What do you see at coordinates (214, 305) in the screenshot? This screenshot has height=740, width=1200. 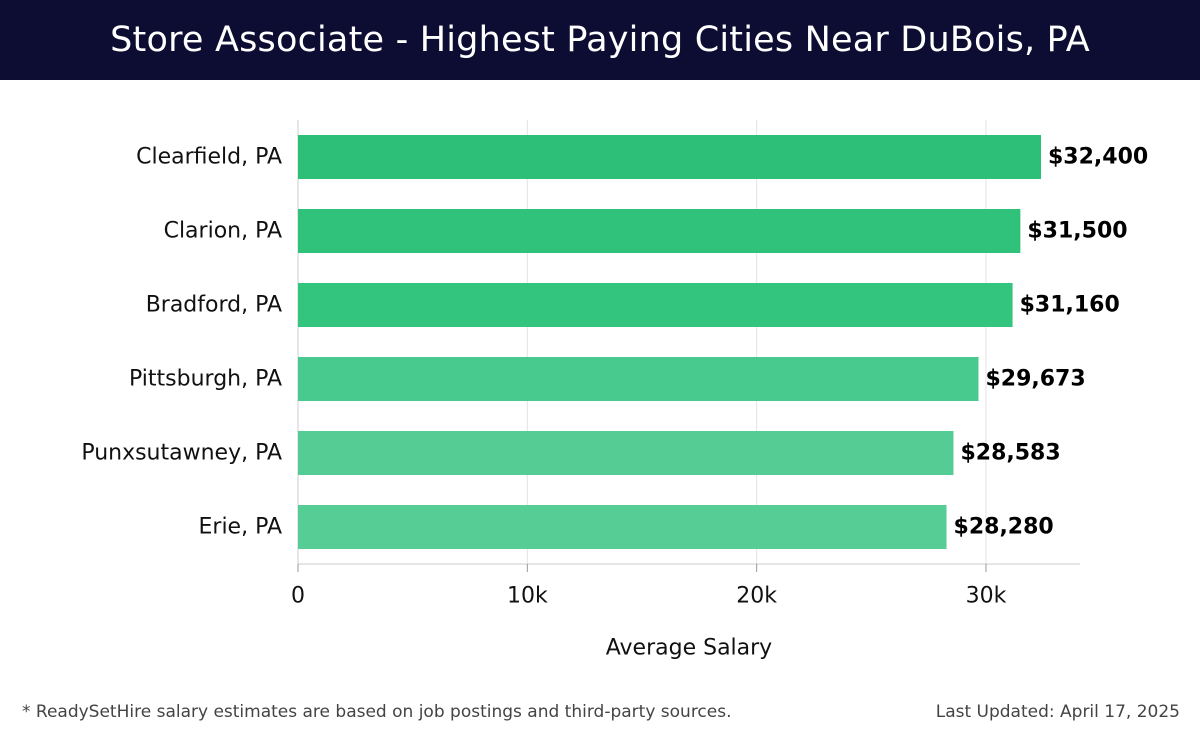 I see `category-label: Bradford, PA` at bounding box center [214, 305].